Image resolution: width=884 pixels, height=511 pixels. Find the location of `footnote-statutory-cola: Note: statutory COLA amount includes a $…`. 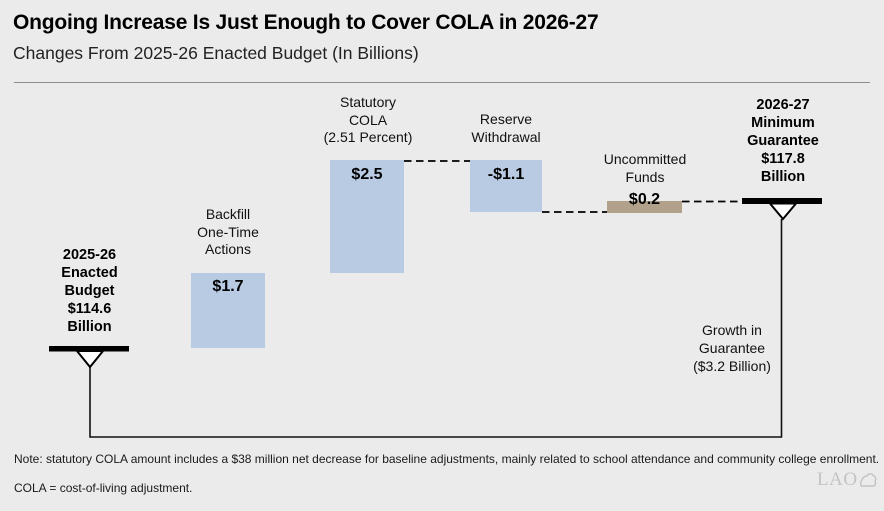

footnote-statutory-cola: Note: statutory COLA amount includes a $… is located at coordinates (447, 459).